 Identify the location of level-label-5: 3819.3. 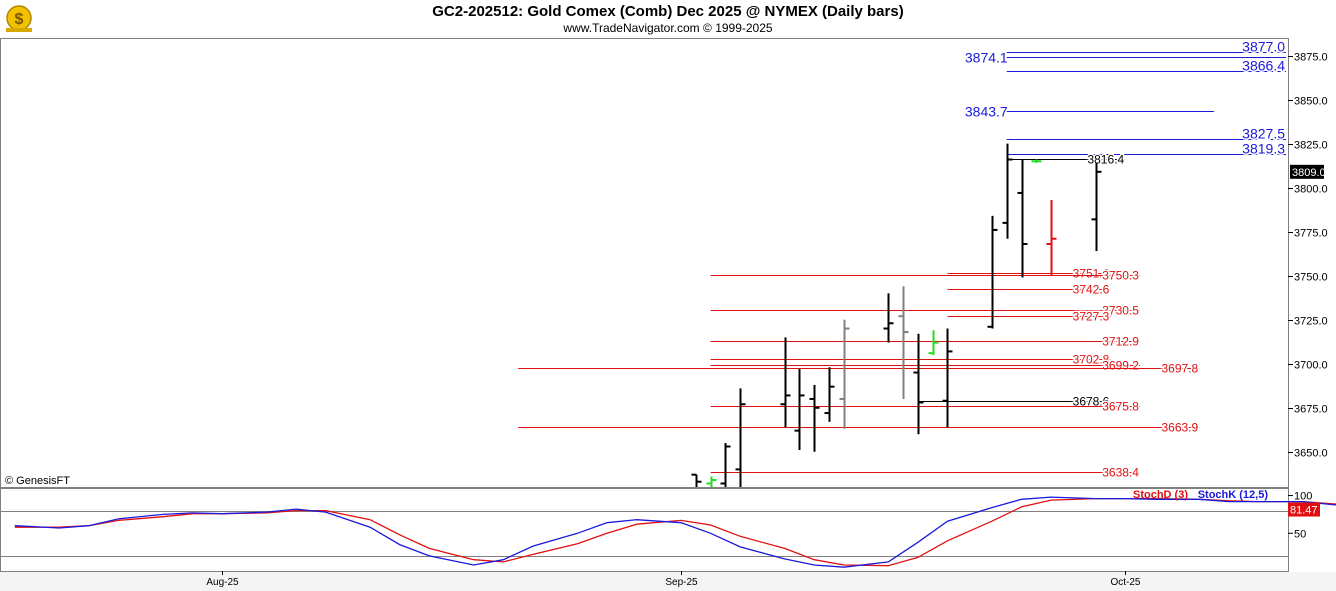
(1263, 149).